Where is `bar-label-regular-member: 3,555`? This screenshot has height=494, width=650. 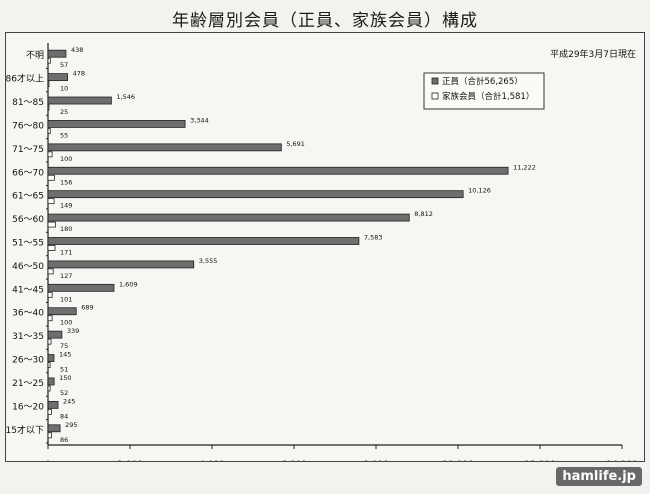
bar-label-regular-member: 3,555 is located at coordinates (208, 261).